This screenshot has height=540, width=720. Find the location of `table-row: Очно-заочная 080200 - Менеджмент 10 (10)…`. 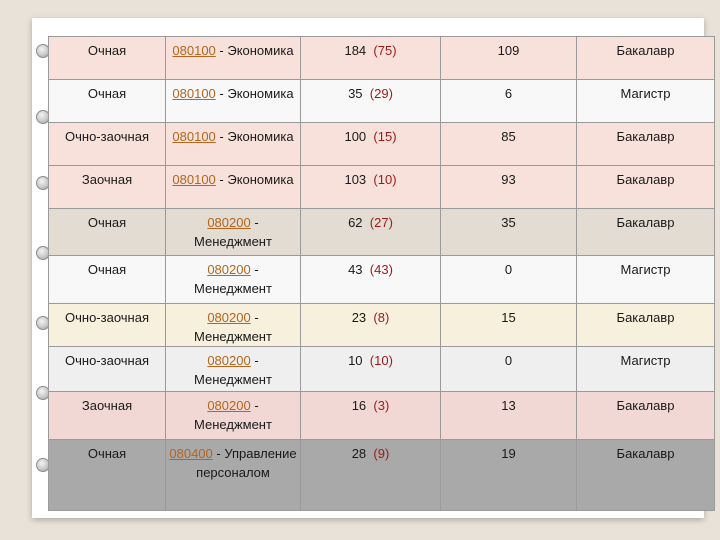

table-row: Очно-заочная 080200 - Менеджмент 10 (10)… is located at coordinates (381, 369).